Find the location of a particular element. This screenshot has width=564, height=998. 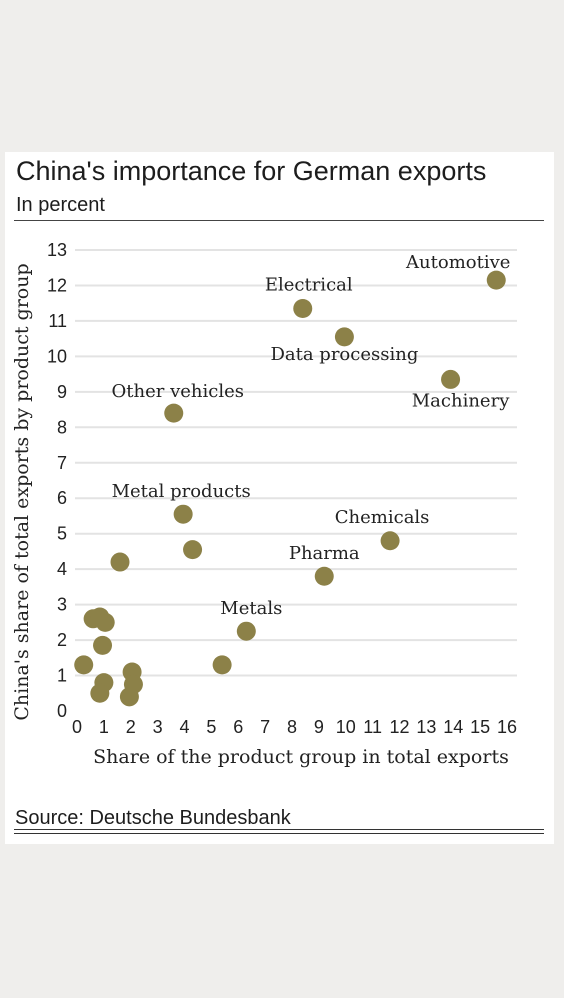

bottom-rule is located at coordinates (279, 829).